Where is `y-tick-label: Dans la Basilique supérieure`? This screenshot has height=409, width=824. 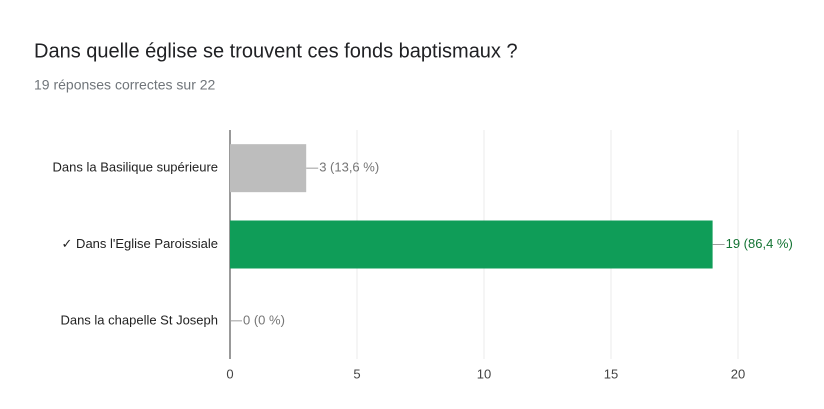 y-tick-label: Dans la Basilique supérieure is located at coordinates (135, 167).